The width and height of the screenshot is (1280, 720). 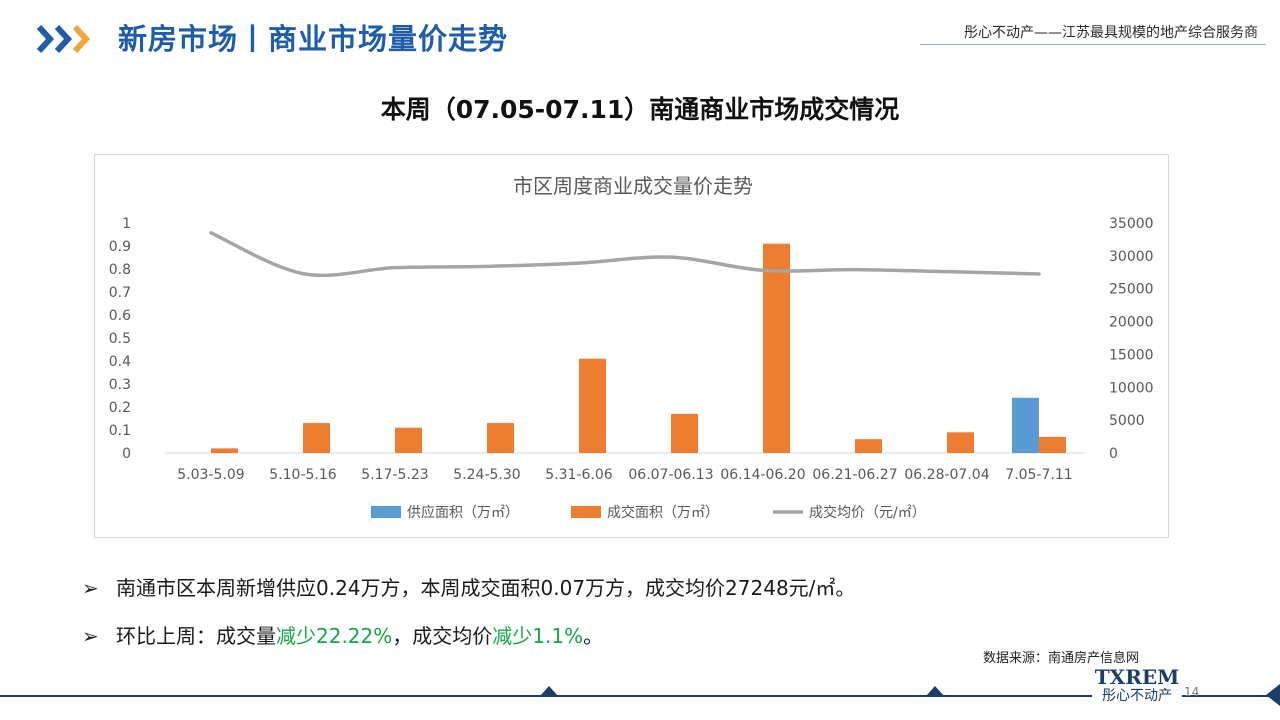 I want to click on y-left-tick-label: 0.4, so click(x=120, y=362).